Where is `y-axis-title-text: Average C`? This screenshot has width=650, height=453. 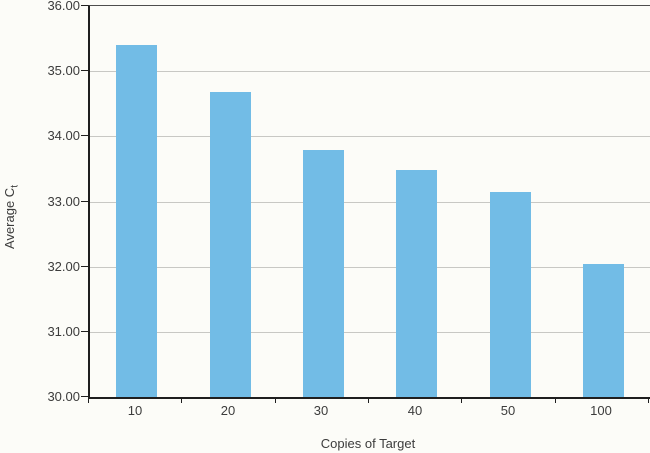 y-axis-title-text: Average C is located at coordinates (9, 218).